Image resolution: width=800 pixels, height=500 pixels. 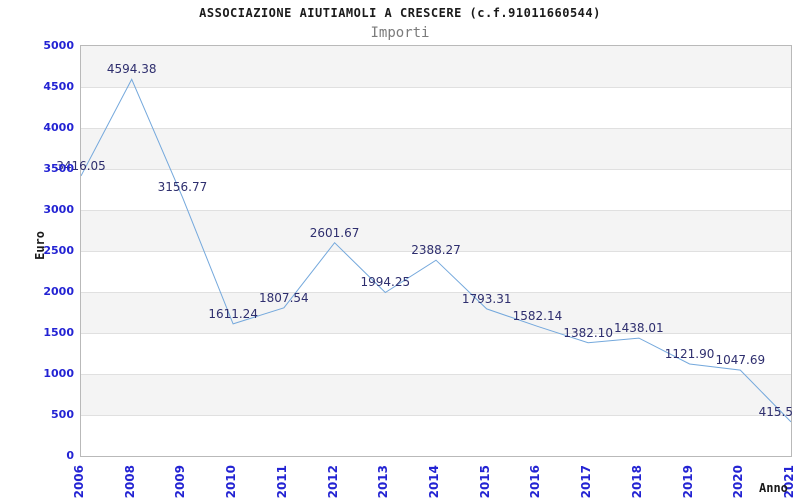 I want to click on x-tick-label: 2015, so click(x=484, y=482).